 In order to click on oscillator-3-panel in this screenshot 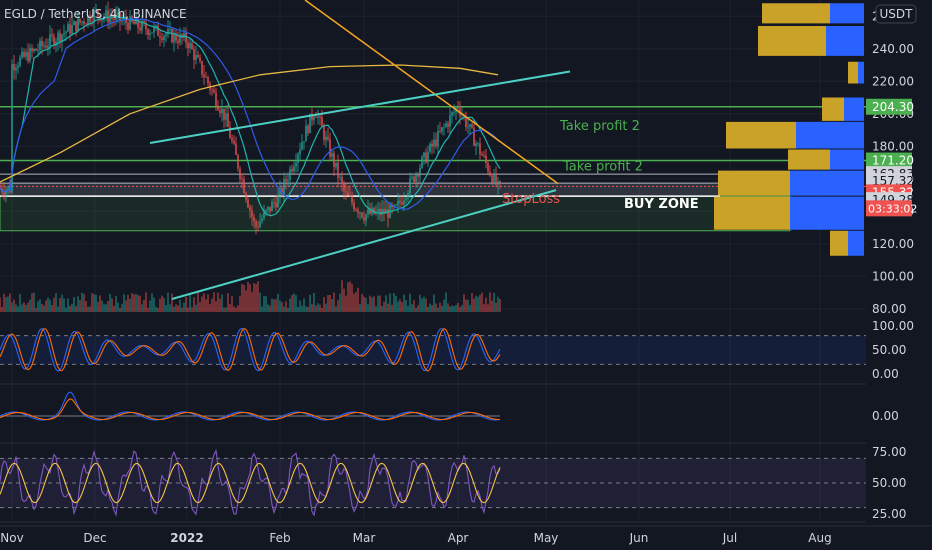, I will do `click(433, 482)`.